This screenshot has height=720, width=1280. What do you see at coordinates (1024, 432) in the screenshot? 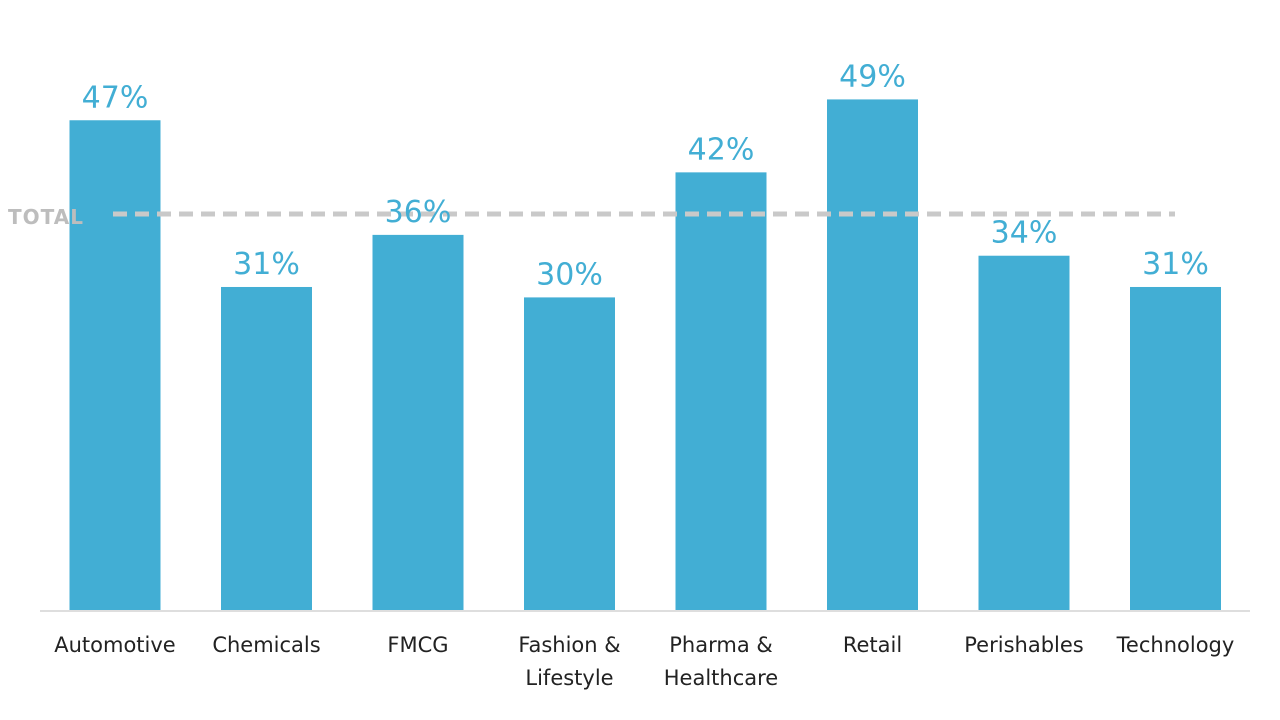
I see `bar-perishables` at bounding box center [1024, 432].